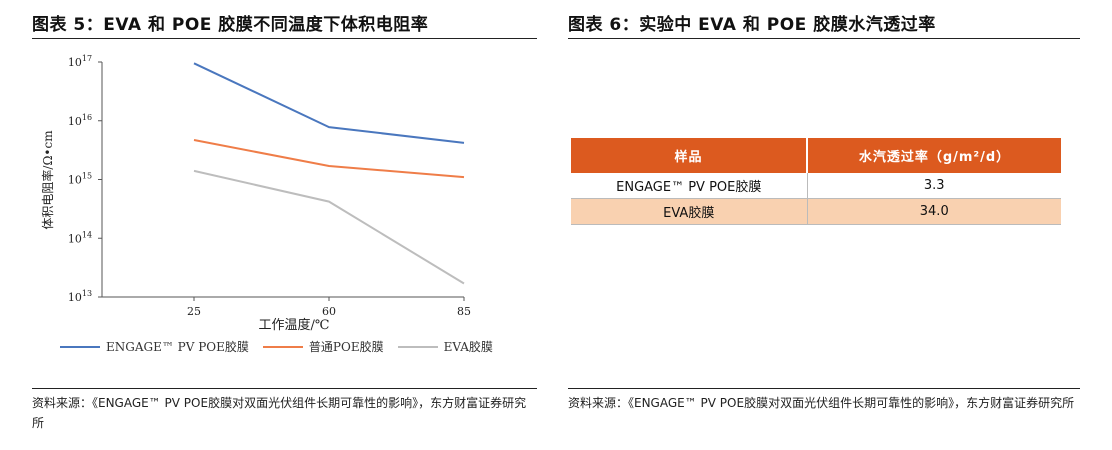 This screenshot has width=1112, height=450. What do you see at coordinates (689, 211) in the screenshot?
I see `table-cell: EVA胶膜` at bounding box center [689, 211].